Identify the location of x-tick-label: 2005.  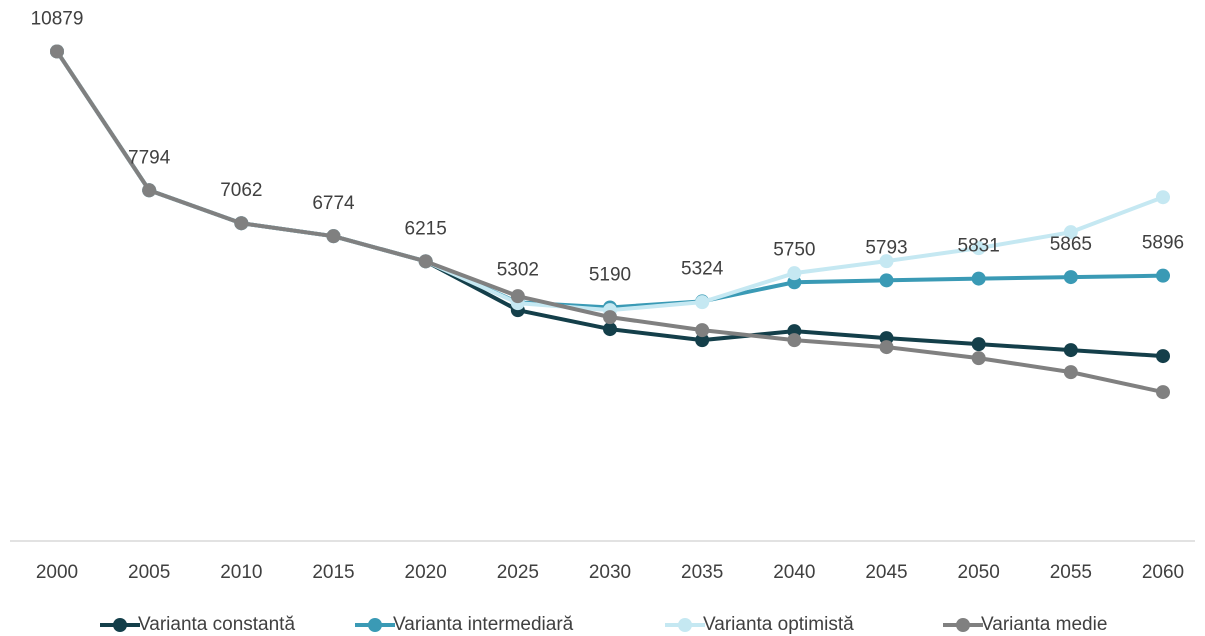
(149, 572).